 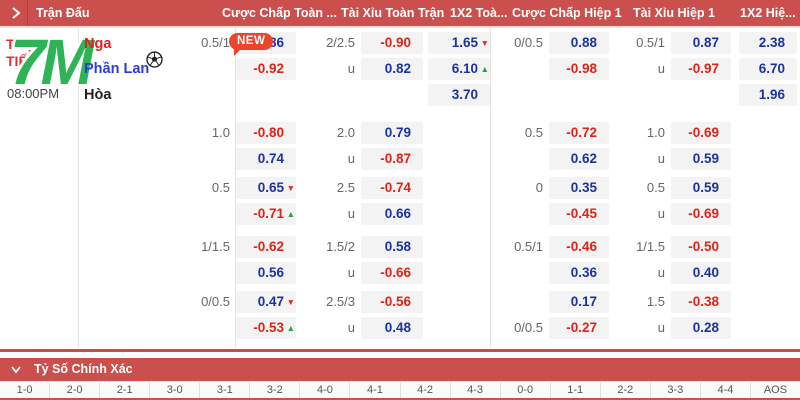 I want to click on ft-ou-over-odds: -0.90, so click(x=392, y=43).